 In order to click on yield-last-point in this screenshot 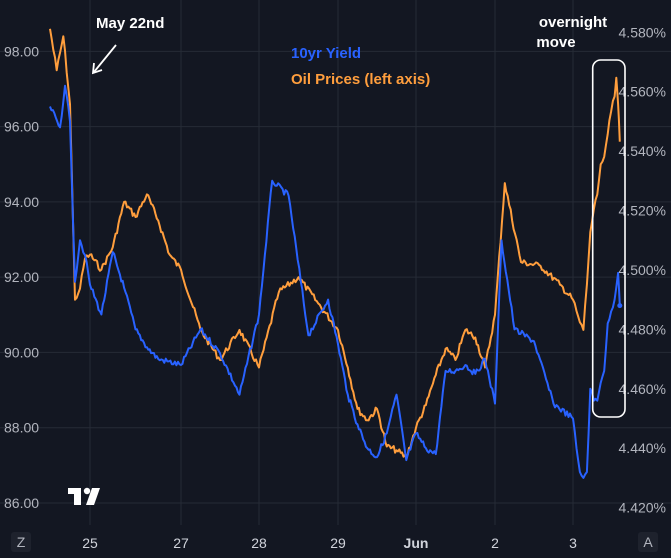, I will do `click(620, 306)`.